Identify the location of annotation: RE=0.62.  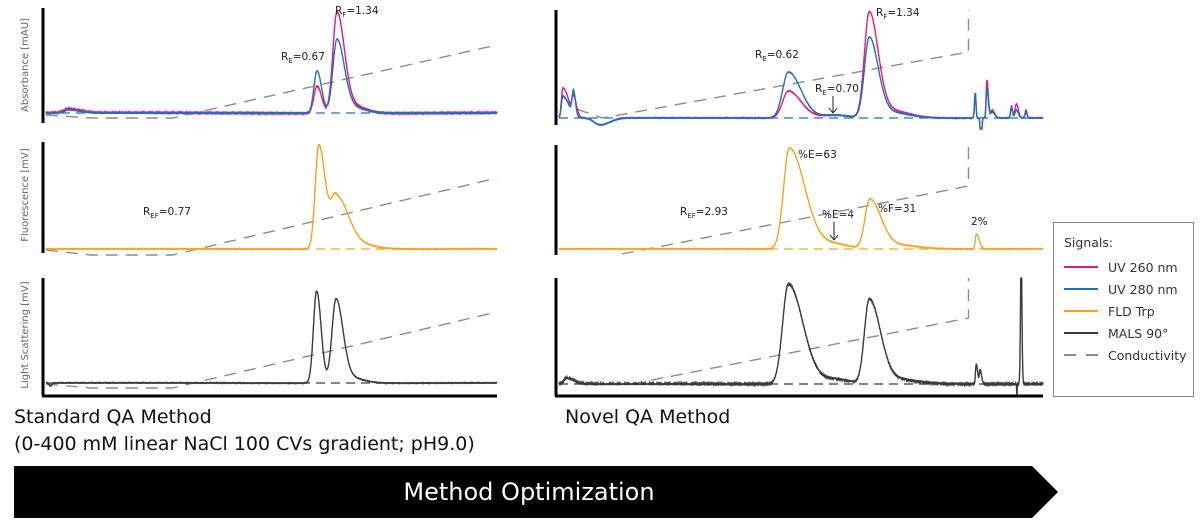
(777, 56).